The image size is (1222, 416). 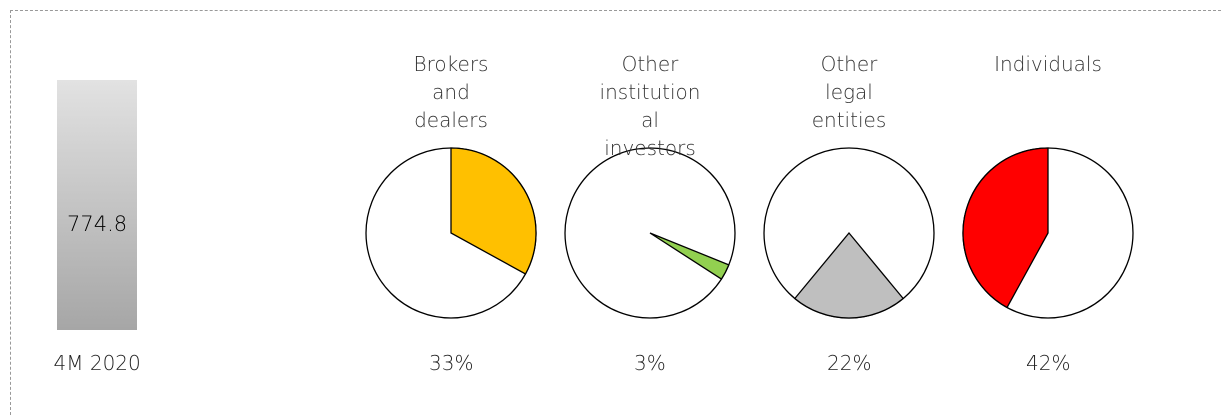 What do you see at coordinates (849, 92) in the screenshot?
I see `pie-title: Other legal entities` at bounding box center [849, 92].